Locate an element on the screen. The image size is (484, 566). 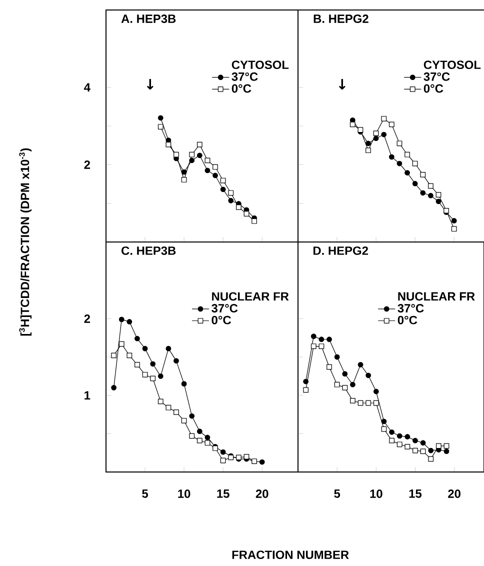
chart-title: C. HEP3B is located at coordinates (149, 250).